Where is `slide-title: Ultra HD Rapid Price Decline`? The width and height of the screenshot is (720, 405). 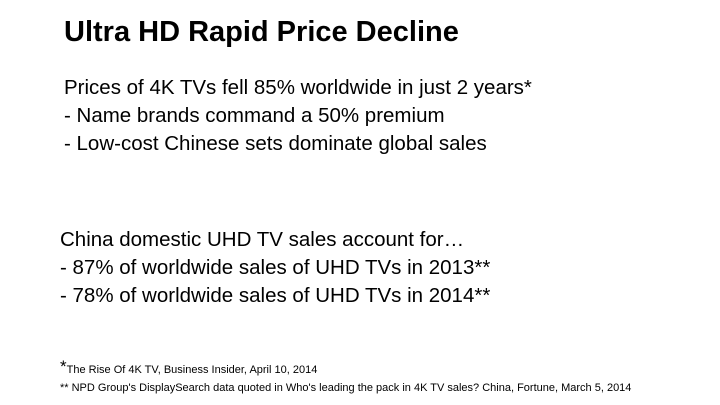 slide-title: Ultra HD Rapid Price Decline is located at coordinates (261, 32).